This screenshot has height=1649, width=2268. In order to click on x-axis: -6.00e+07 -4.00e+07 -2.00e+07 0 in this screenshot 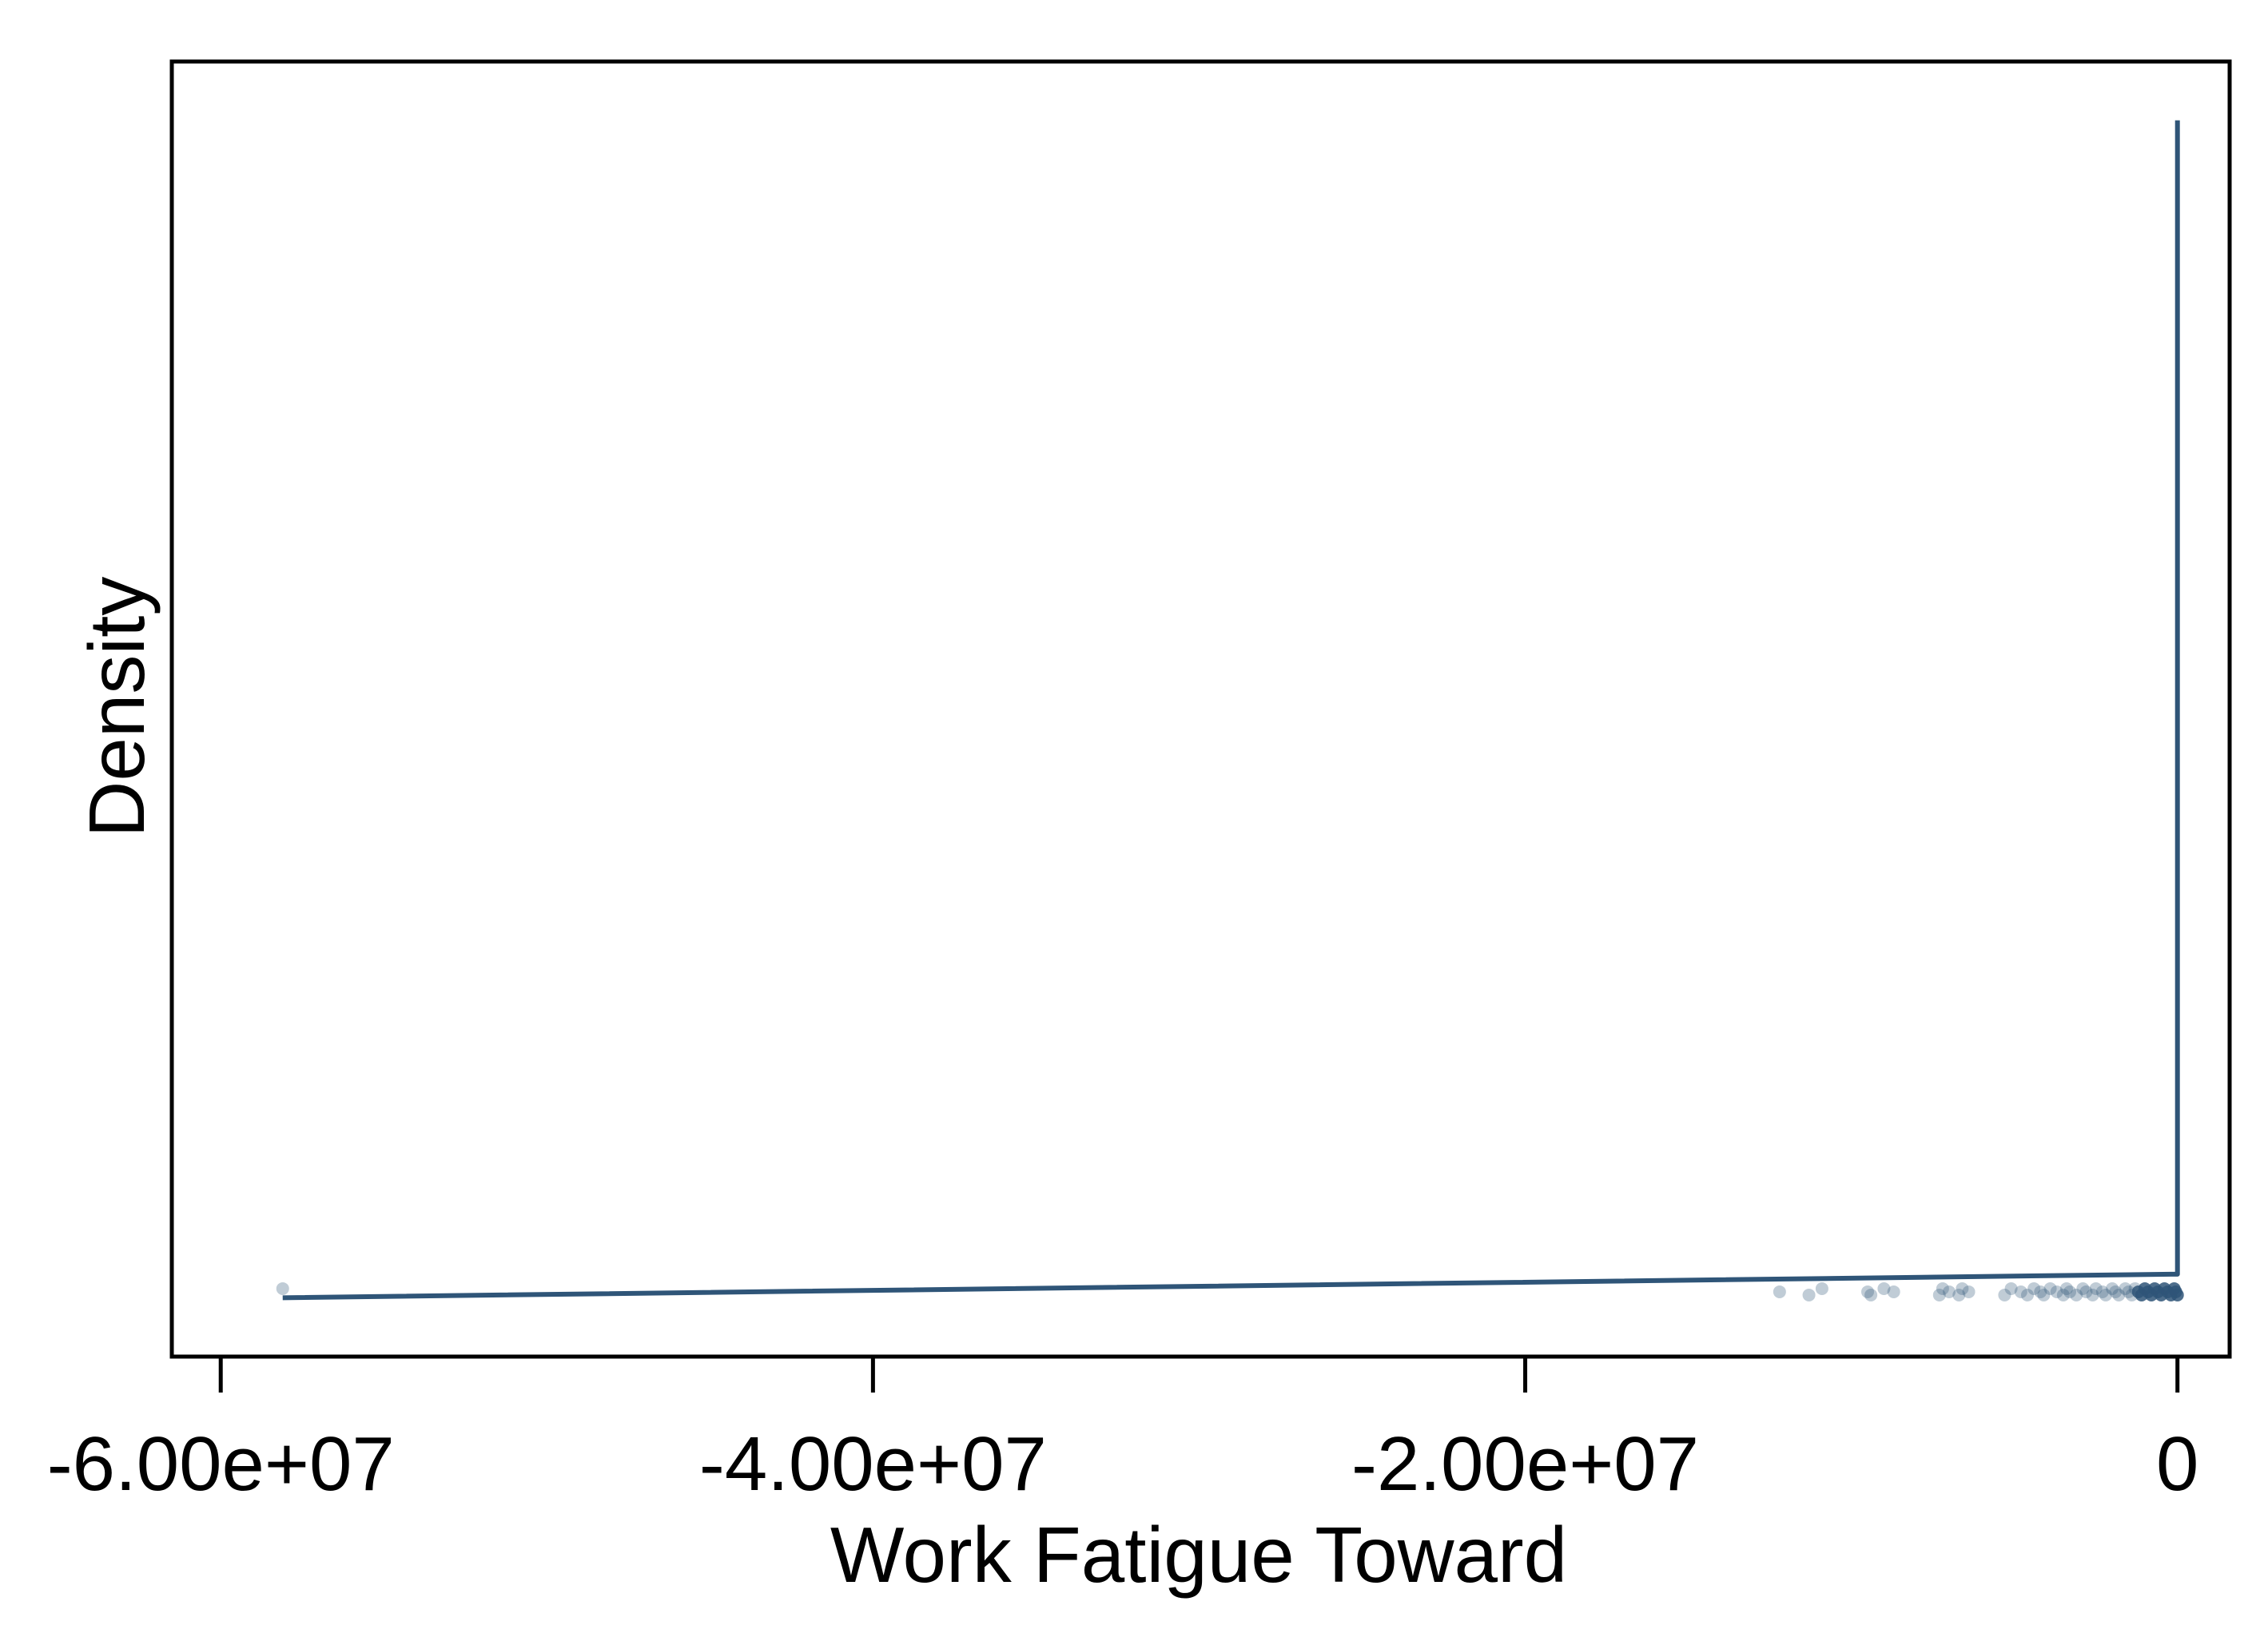, I will do `click(1122, 1432)`.